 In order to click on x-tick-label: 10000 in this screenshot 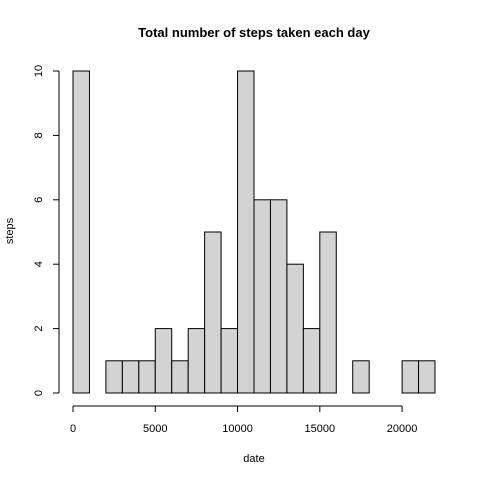, I will do `click(237, 429)`.